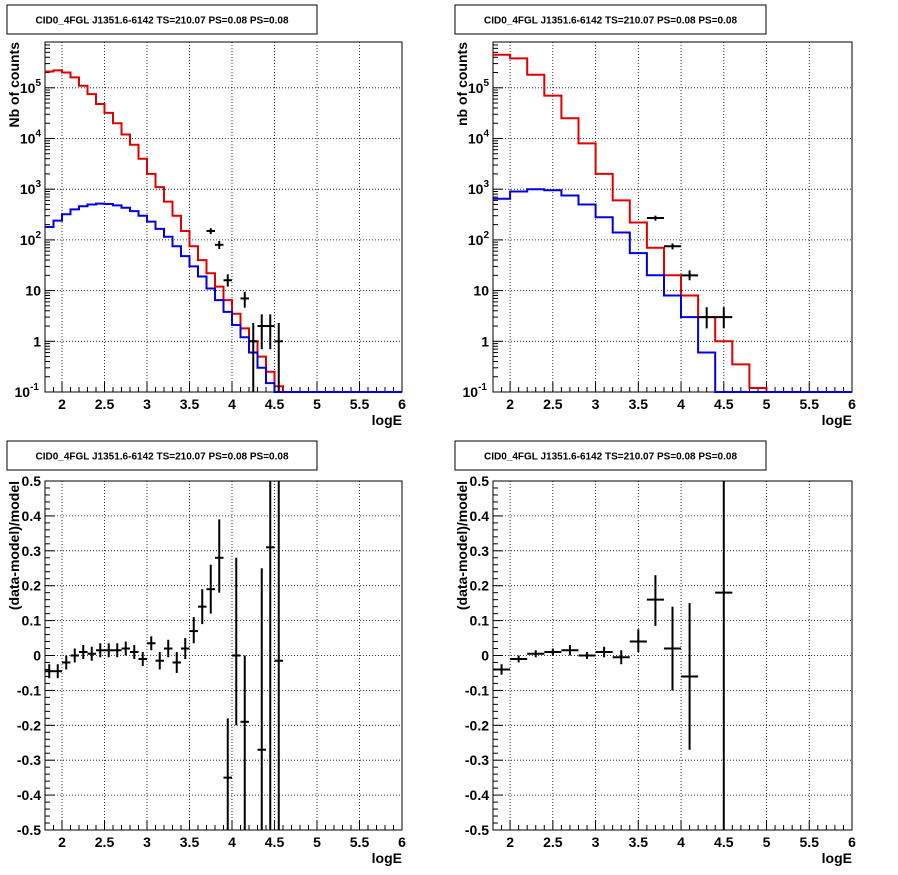 The image size is (898, 875). I want to click on y-tick-label: -0.1, so click(477, 690).